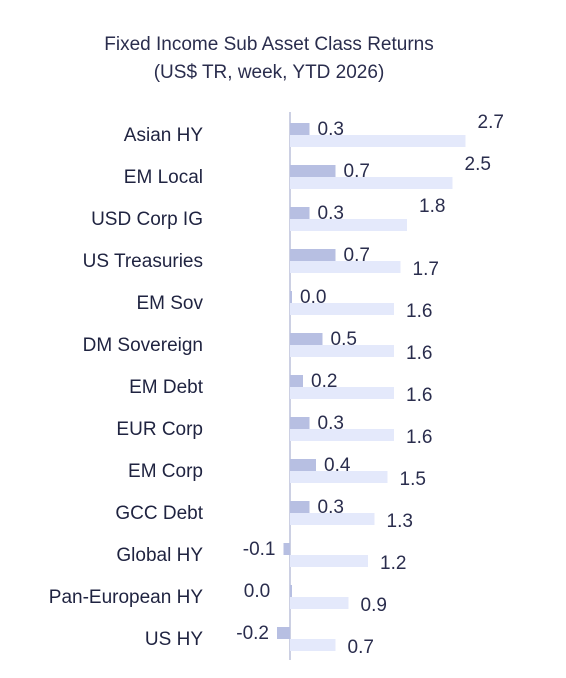 The height and width of the screenshot is (678, 566). I want to click on data-label-ytd: 0.7, so click(361, 647).